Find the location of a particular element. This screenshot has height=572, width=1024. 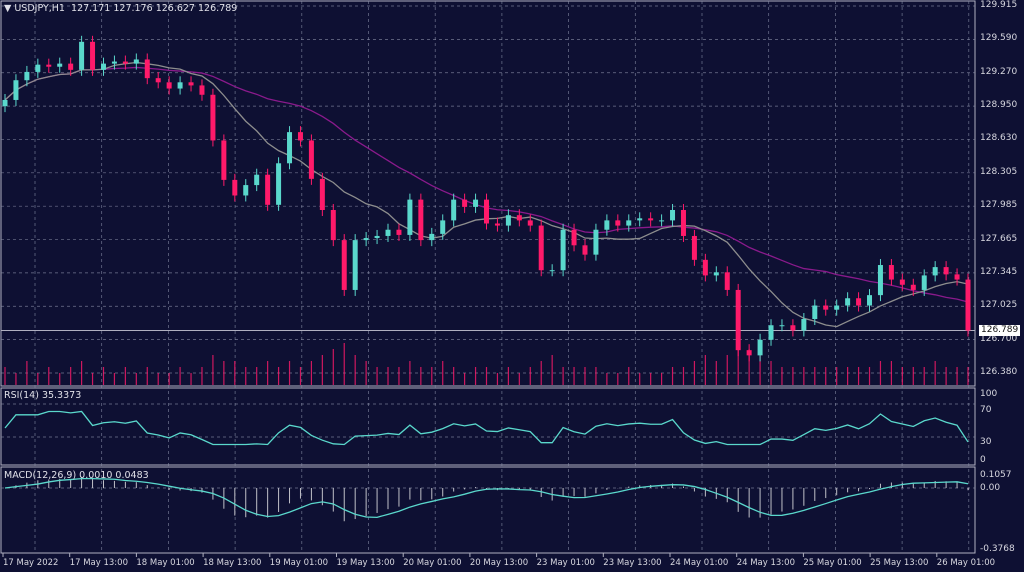

macd-level-zero: 0.00 is located at coordinates (990, 488).